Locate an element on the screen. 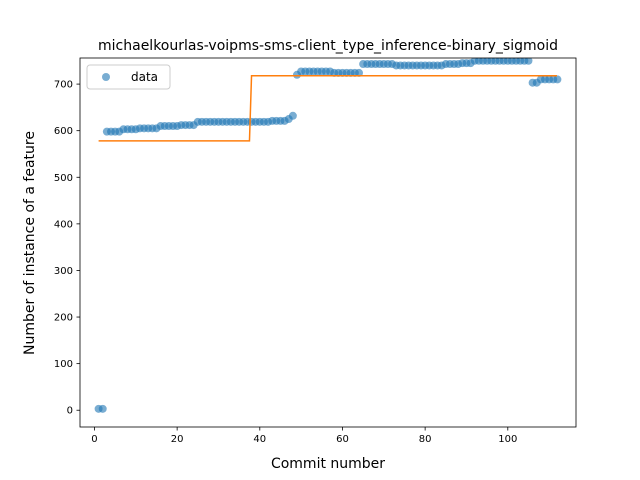 The height and width of the screenshot is (480, 640). x-axis-label: Commit number is located at coordinates (328, 464).